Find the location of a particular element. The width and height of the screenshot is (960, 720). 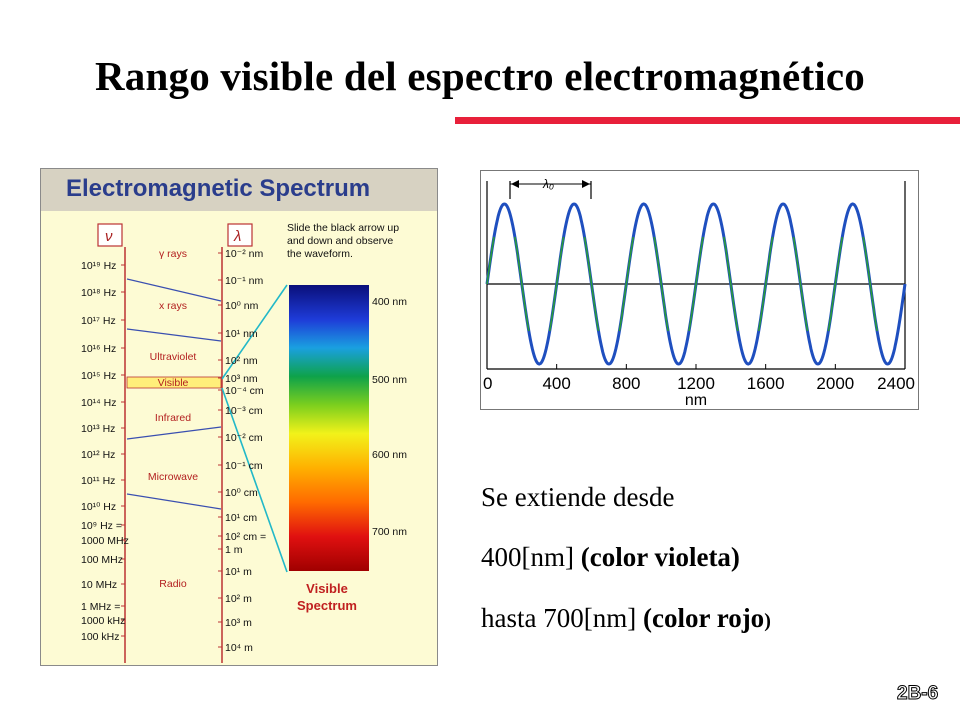

visible-band is located at coordinates (174, 382).